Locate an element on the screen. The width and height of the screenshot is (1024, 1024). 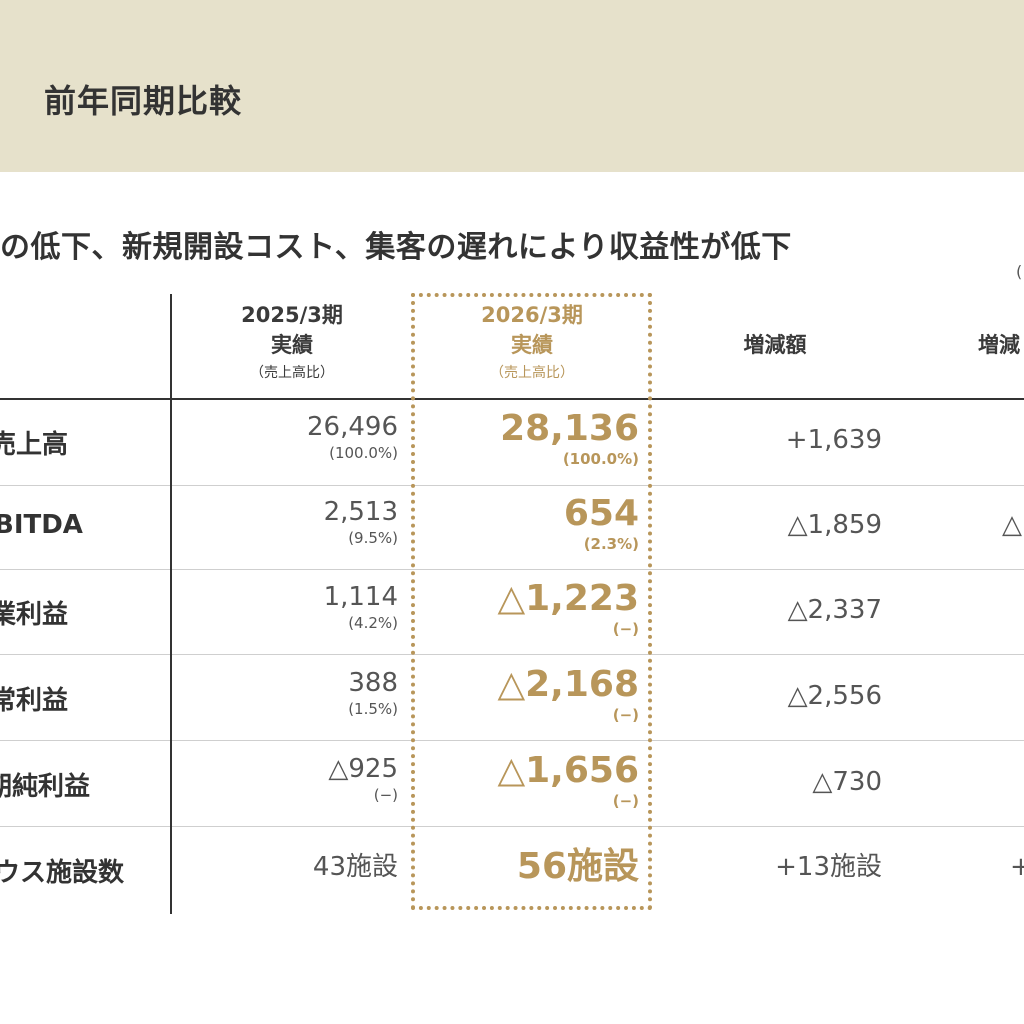
column-header-diff: 増減額 is located at coordinates (775, 345).